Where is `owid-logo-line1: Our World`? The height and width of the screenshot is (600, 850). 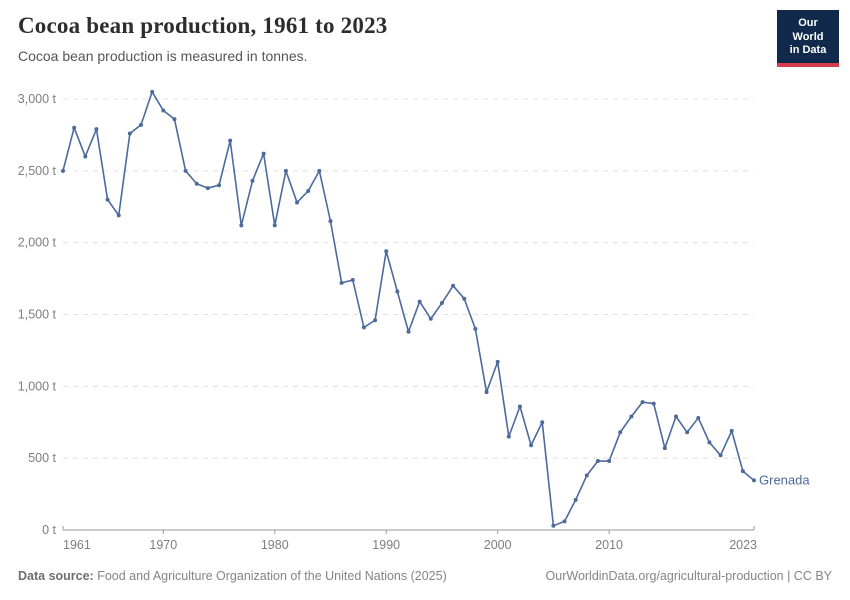 owid-logo-line1: Our World is located at coordinates (808, 30).